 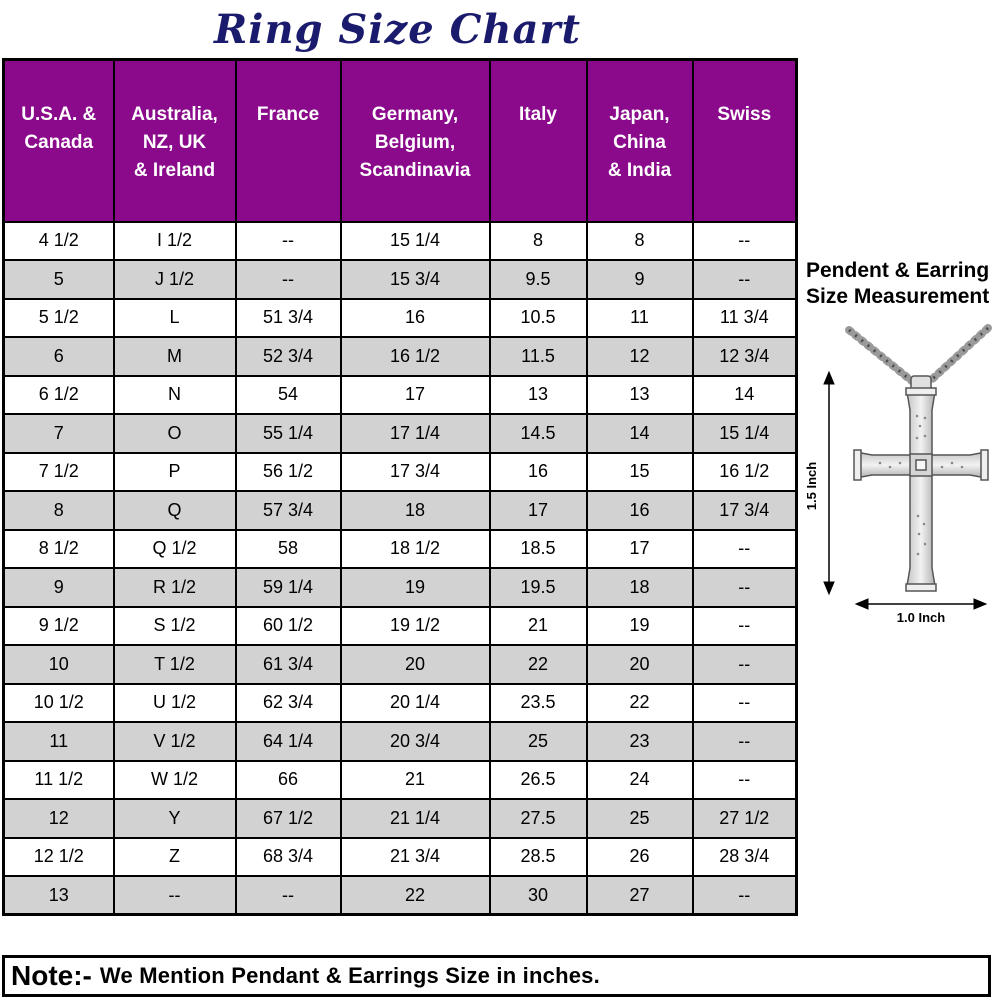 What do you see at coordinates (58, 317) in the screenshot?
I see `table-cell: 5 1/2` at bounding box center [58, 317].